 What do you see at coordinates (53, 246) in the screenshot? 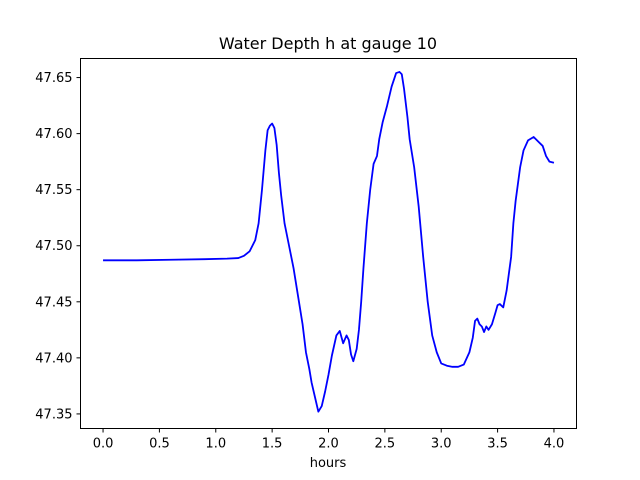
I see `y-tick-label: 47.50` at bounding box center [53, 246].